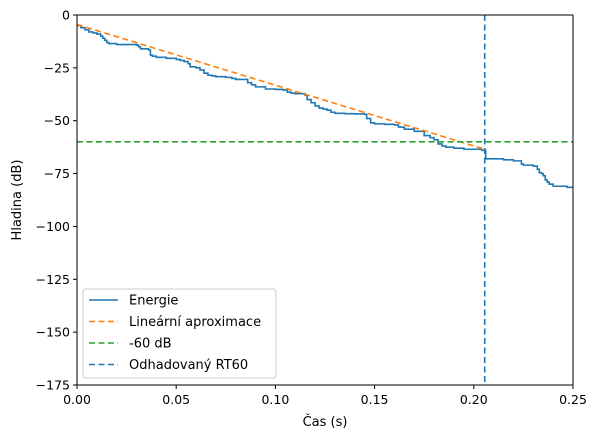  Describe the element at coordinates (53, 226) in the screenshot. I see `y-tick-label: −100` at that location.